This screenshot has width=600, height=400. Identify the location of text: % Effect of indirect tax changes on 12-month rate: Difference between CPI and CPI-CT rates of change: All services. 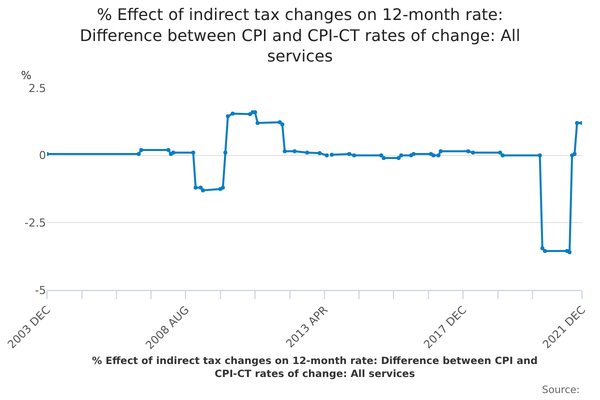
(315, 368).